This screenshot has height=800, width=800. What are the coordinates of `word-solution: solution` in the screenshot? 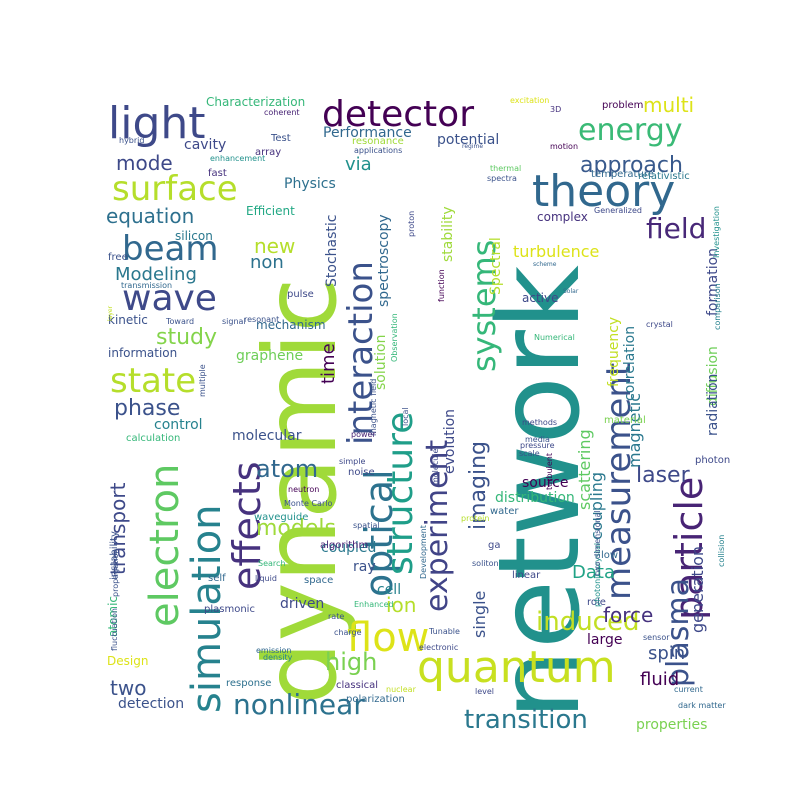 It's located at (381, 362).